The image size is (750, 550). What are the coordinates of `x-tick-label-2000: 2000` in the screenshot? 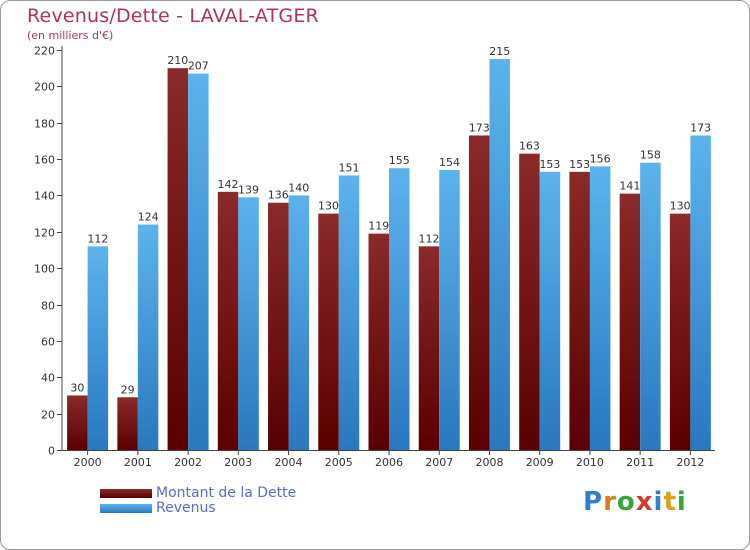 It's located at (88, 462).